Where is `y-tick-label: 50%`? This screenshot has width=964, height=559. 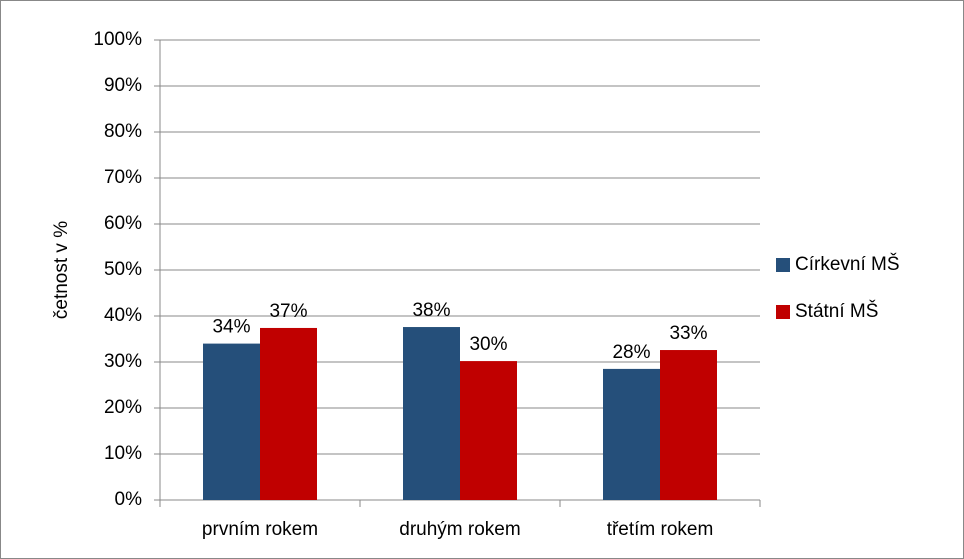
y-tick-label: 50% is located at coordinates (123, 269).